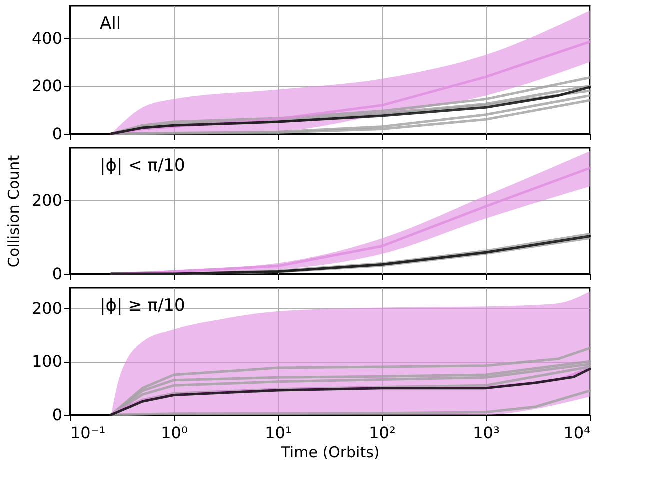 Image resolution: width=654 pixels, height=490 pixels. Describe the element at coordinates (47, 38) in the screenshot. I see `y-tick-label: 400` at that location.